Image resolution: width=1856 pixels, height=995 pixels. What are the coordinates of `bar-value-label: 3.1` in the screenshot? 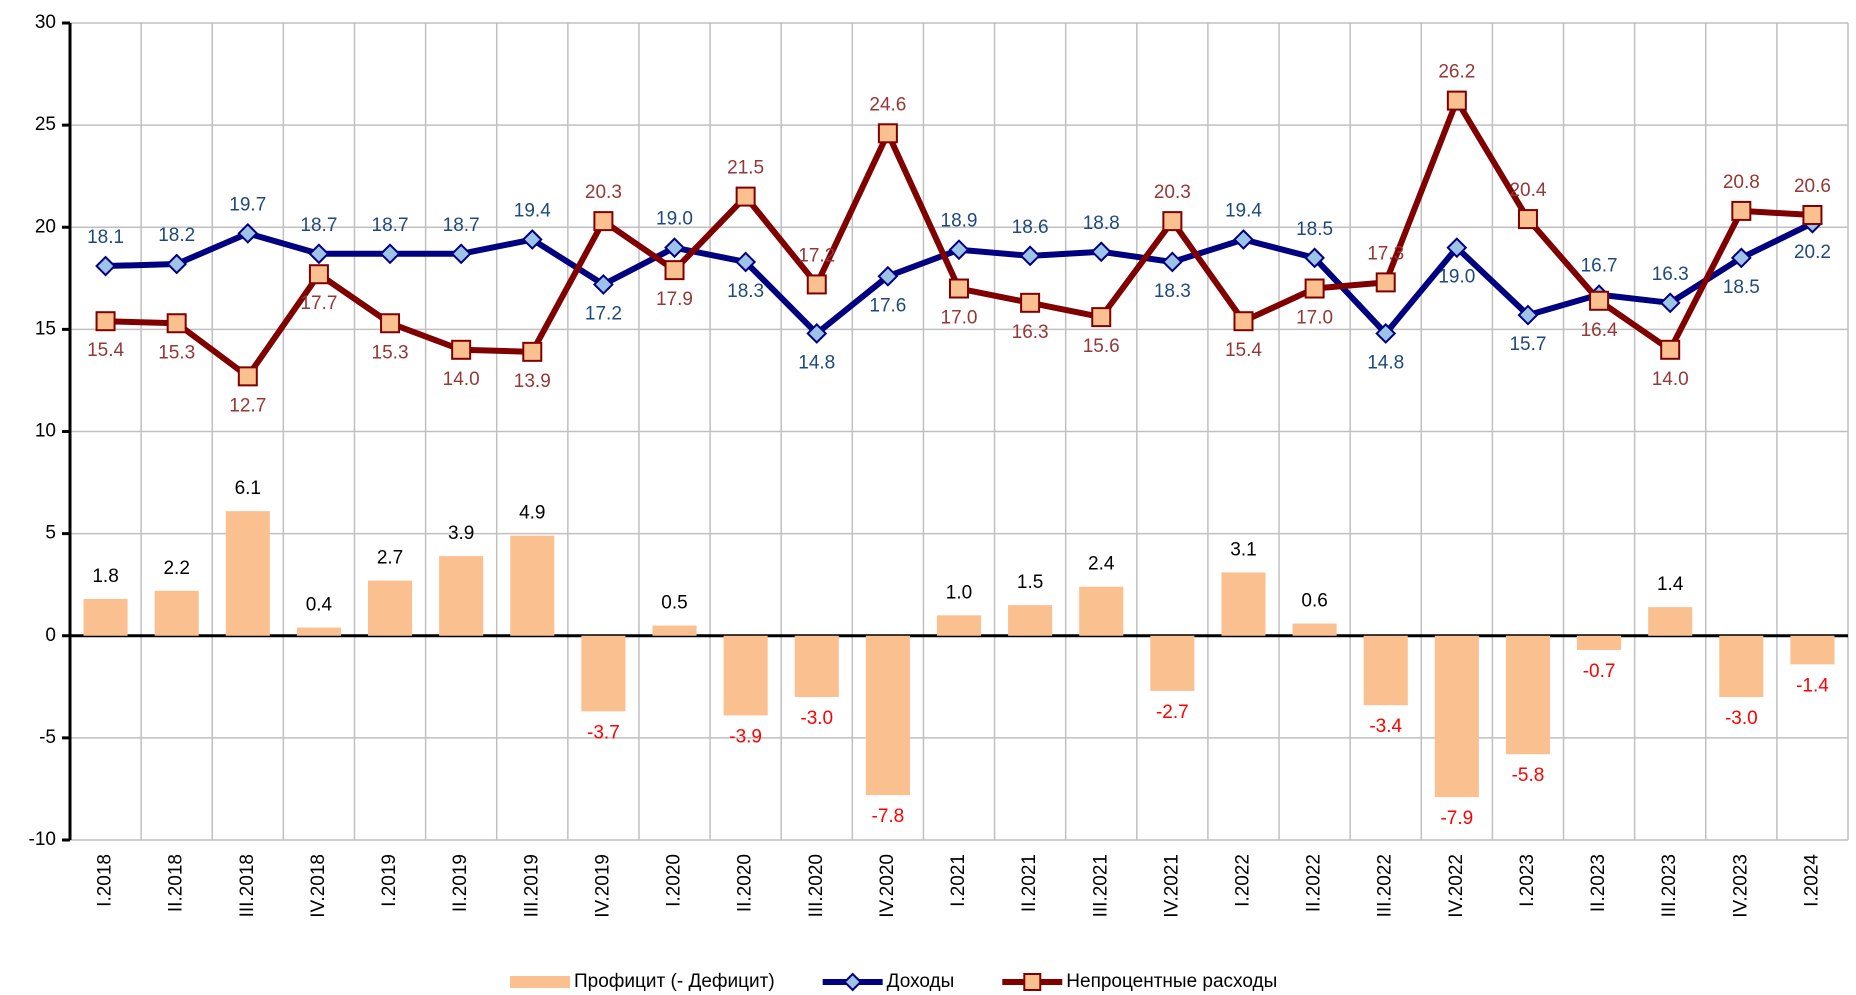 It's located at (1243, 549).